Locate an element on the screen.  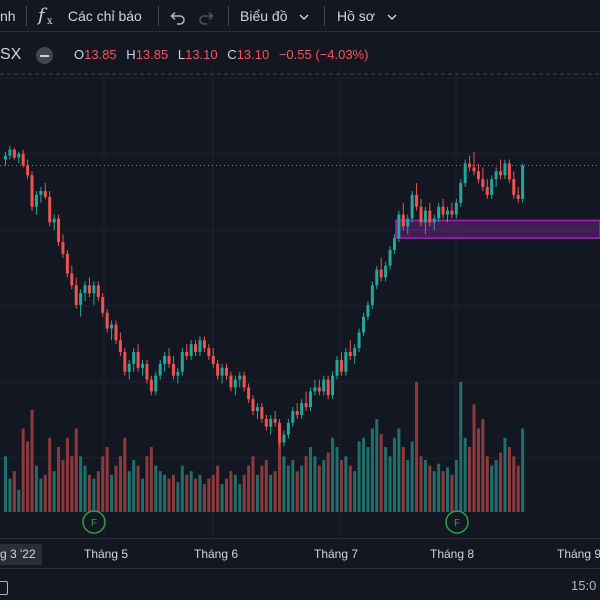
toolbar-partial-label: nh is located at coordinates (8, 16).